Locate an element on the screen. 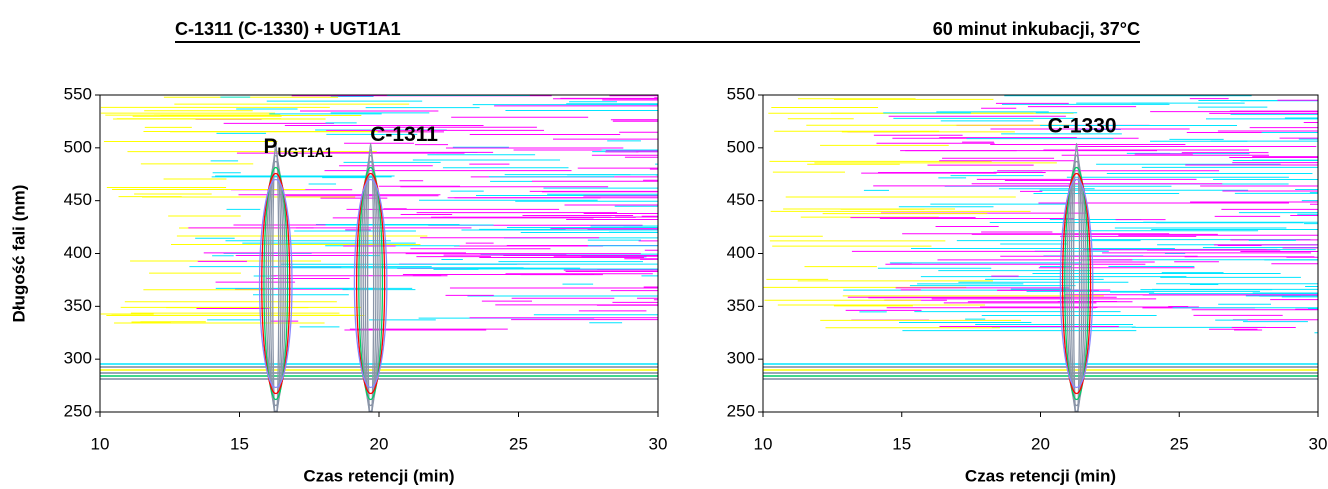 This screenshot has width=1328, height=489. annotation-text: C-1330 is located at coordinates (1082, 125).